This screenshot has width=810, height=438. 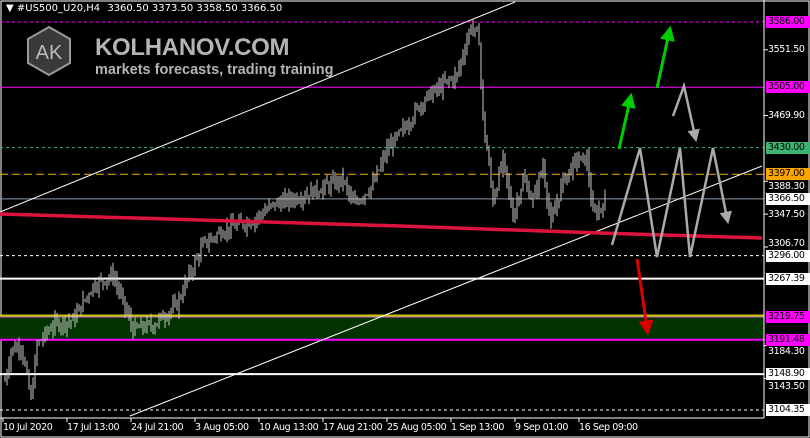 I want to click on support-zone, so click(x=382, y=327).